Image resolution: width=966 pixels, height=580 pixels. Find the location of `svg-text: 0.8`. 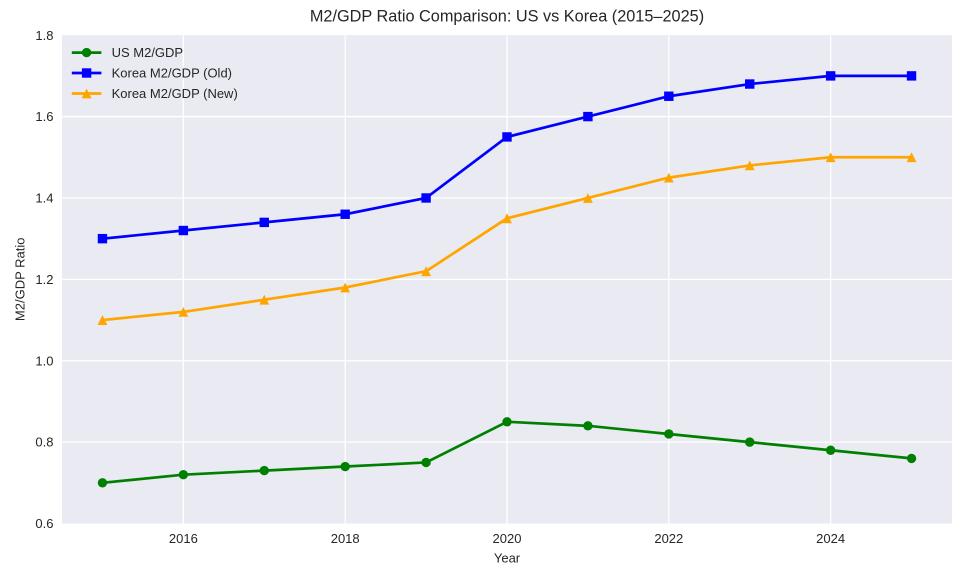

svg-text: 0.8 is located at coordinates (44, 442).